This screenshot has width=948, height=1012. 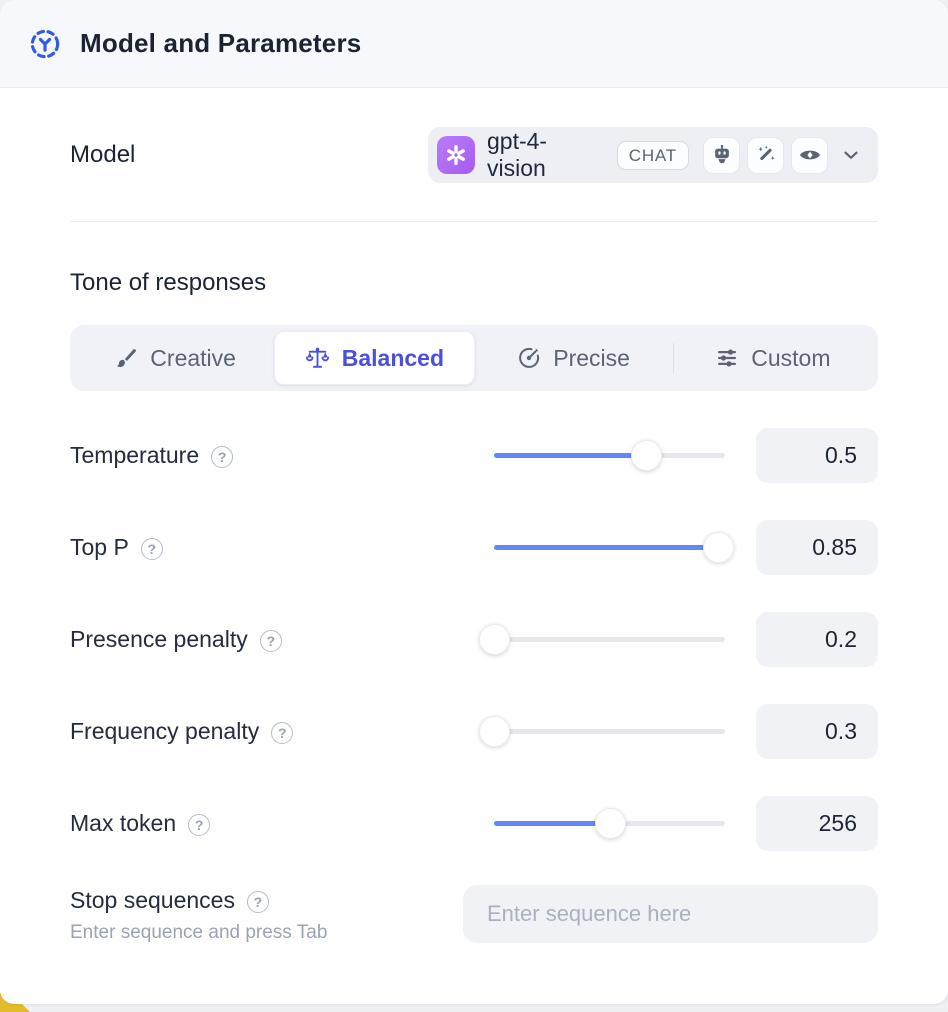 I want to click on frequency-penalty-value: 0.3, so click(x=817, y=731).